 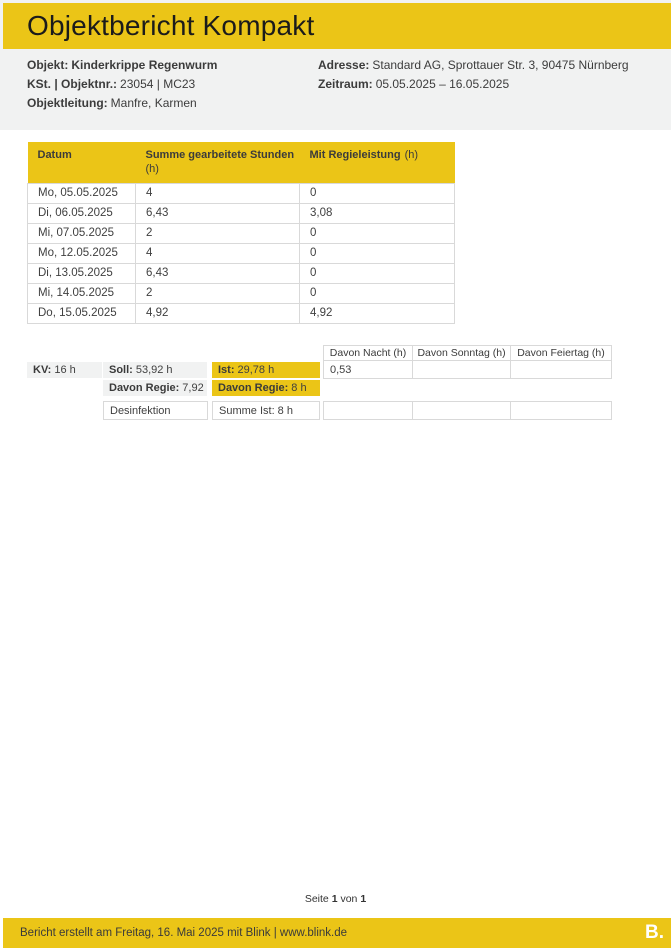 I want to click on desinfektion-cell: Desinfektion, so click(x=155, y=410).